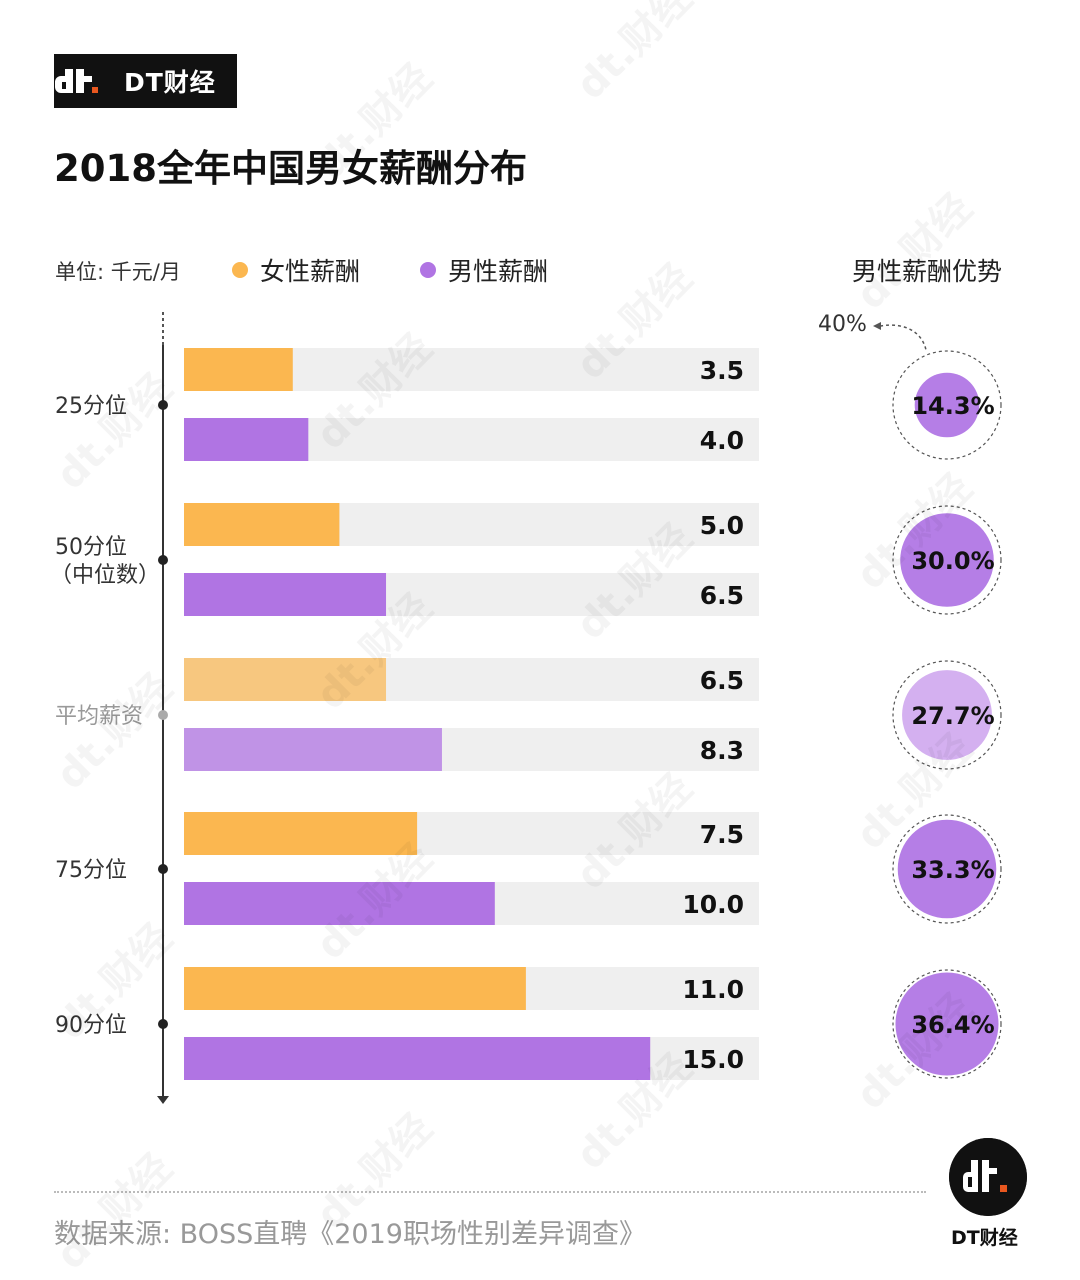  What do you see at coordinates (903, 337) in the screenshot?
I see `advantage-reference-arrow` at bounding box center [903, 337].